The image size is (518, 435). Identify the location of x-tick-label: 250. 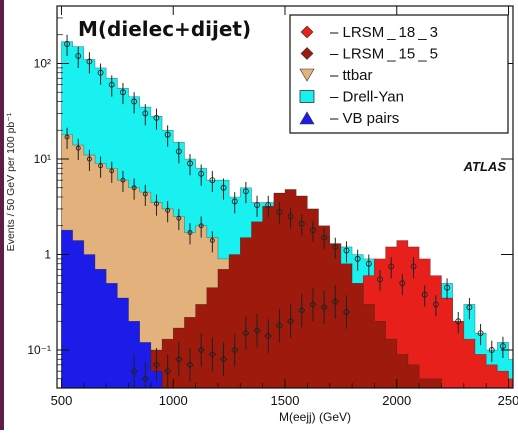
(508, 400).